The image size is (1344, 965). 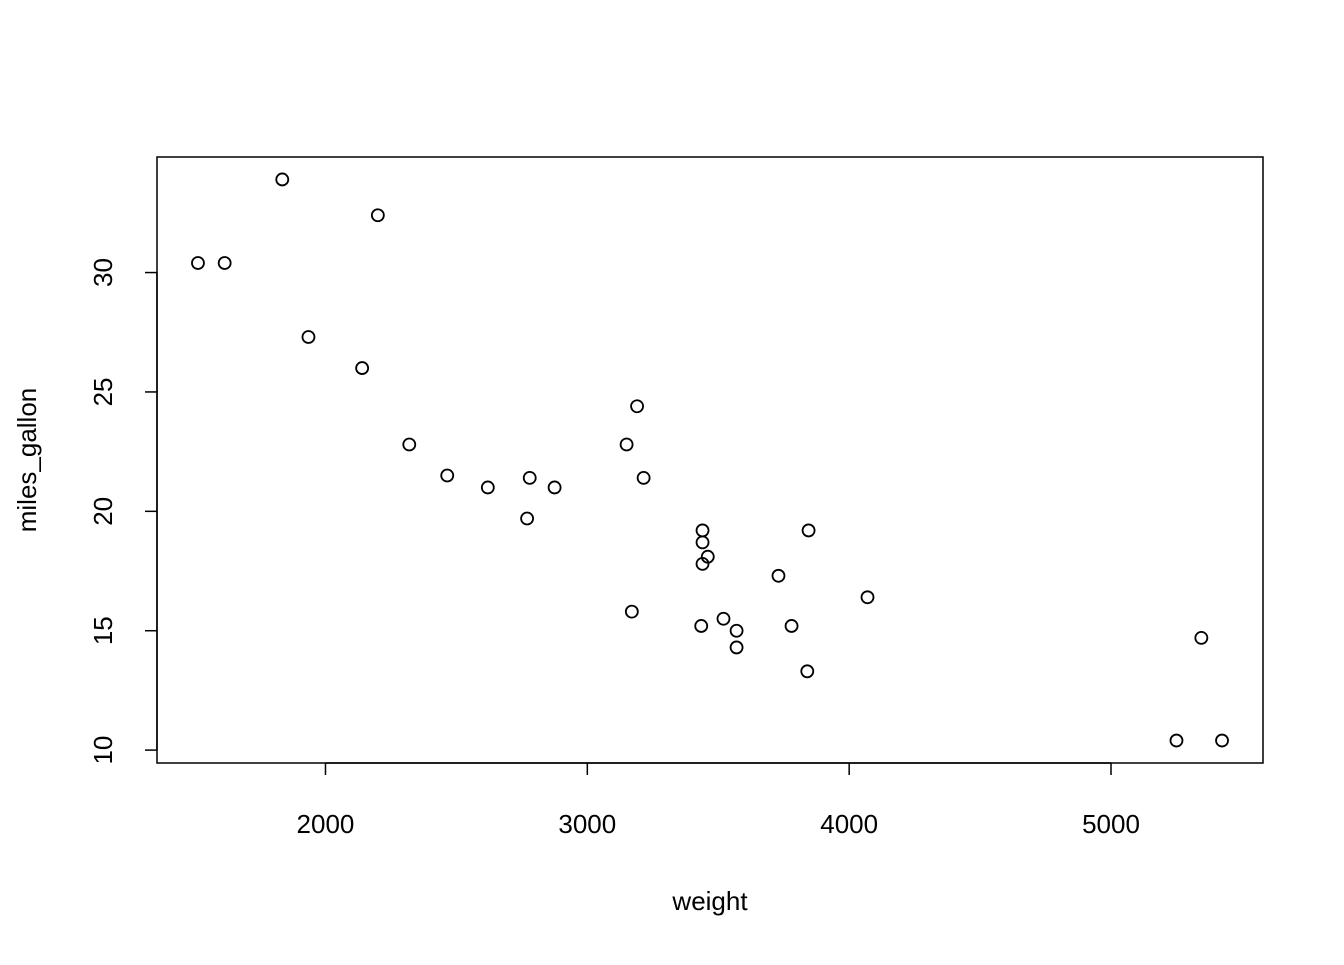 What do you see at coordinates (27, 460) in the screenshot?
I see `y-axis-label: miles_gallon` at bounding box center [27, 460].